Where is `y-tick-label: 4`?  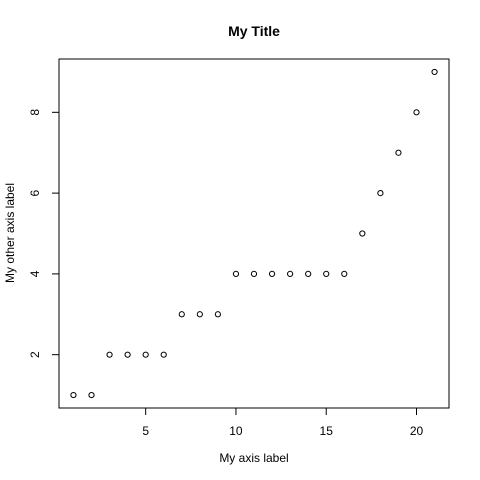 y-tick-label: 4 is located at coordinates (35, 273).